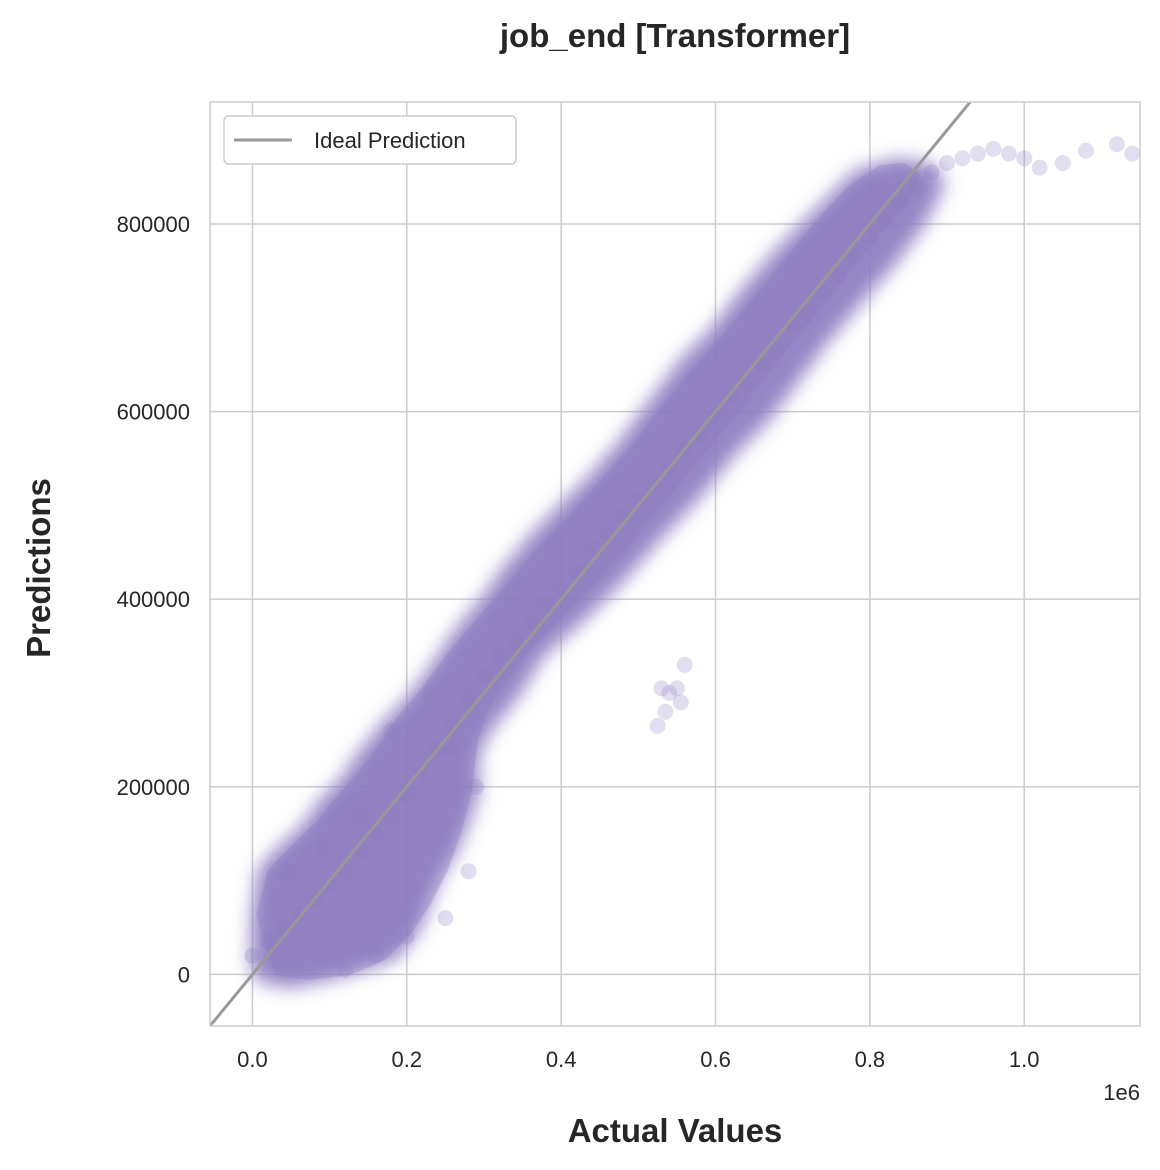 This screenshot has width=1160, height=1170. What do you see at coordinates (674, 35) in the screenshot?
I see `chart-title: job_end [Transformer]` at bounding box center [674, 35].